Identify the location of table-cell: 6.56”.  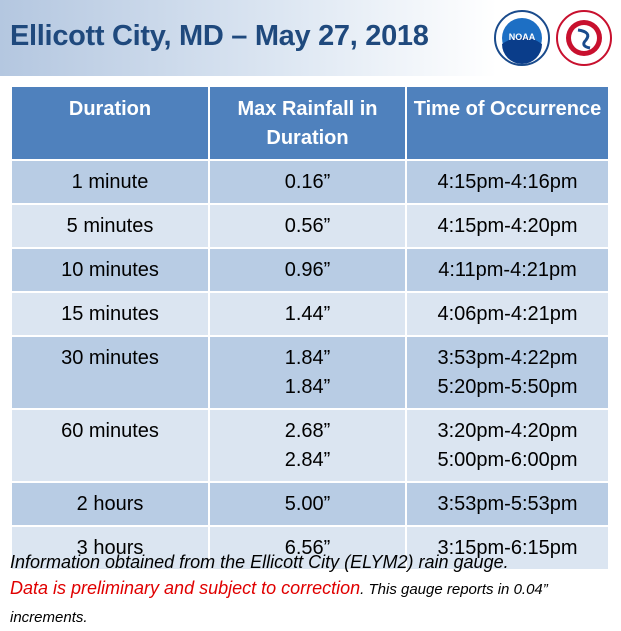
(307, 548).